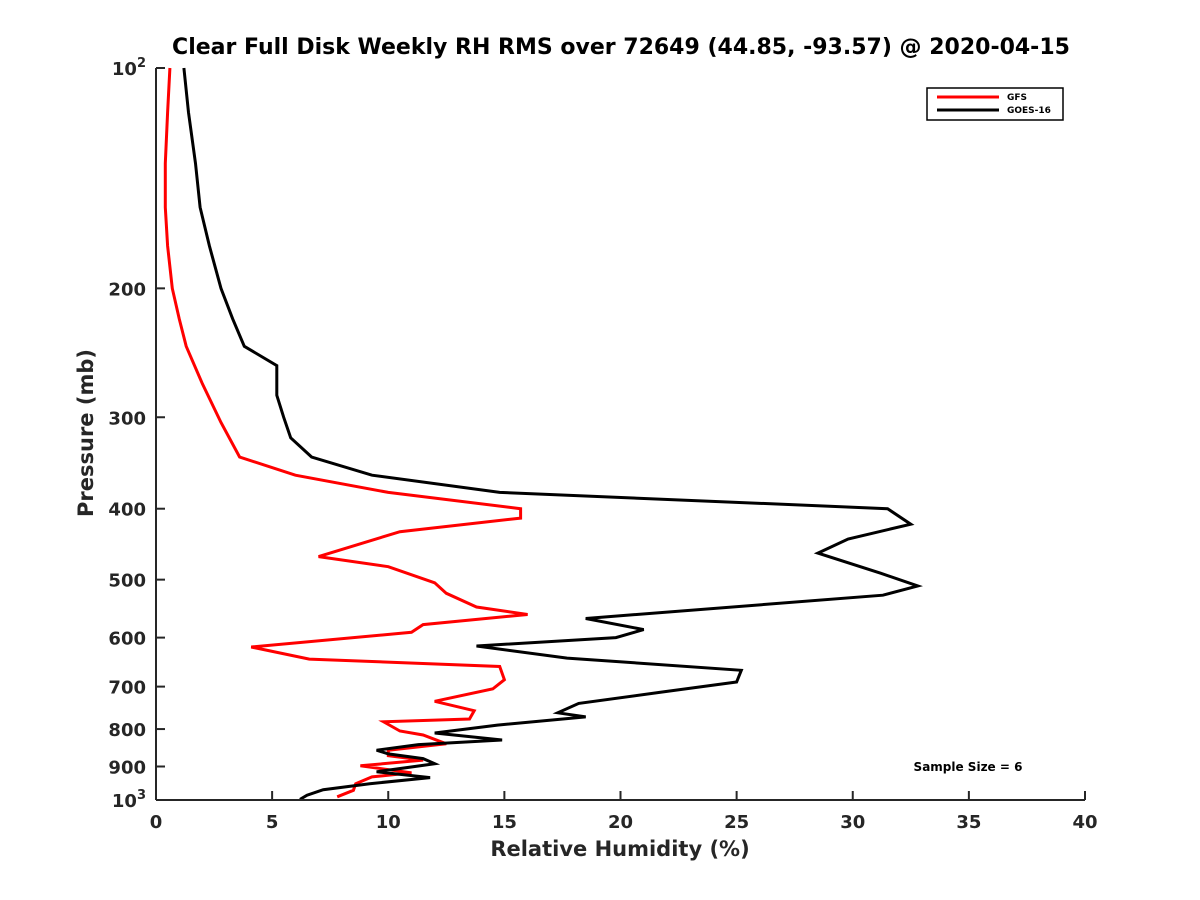 The width and height of the screenshot is (1200, 900). What do you see at coordinates (968, 767) in the screenshot?
I see `sample-size-annotation: Sample Size = 6` at bounding box center [968, 767].